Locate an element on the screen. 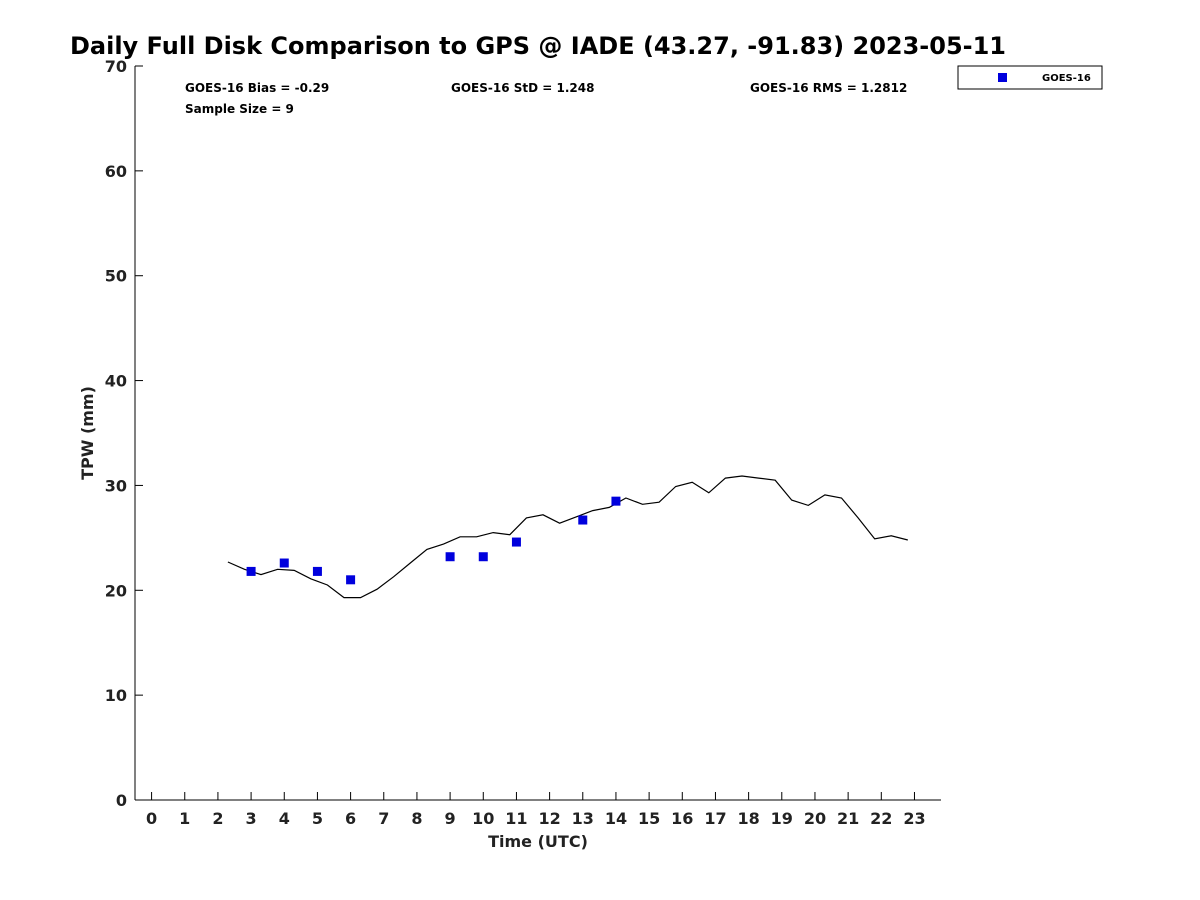  x-tick-label: 12 is located at coordinates (549, 818).